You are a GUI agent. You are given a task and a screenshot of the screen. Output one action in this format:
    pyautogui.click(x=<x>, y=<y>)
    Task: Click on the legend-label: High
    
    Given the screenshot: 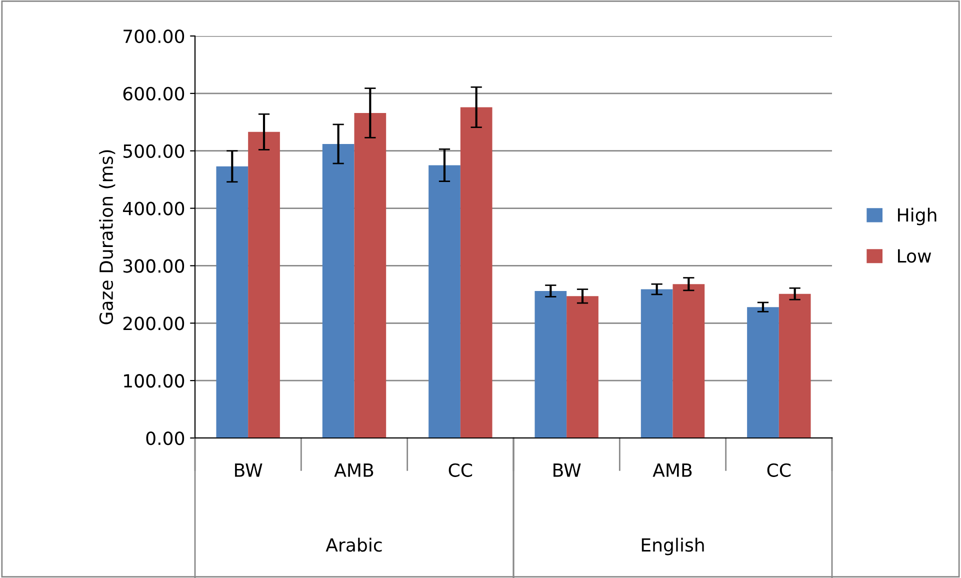 What is the action you would take?
    pyautogui.click(x=917, y=217)
    